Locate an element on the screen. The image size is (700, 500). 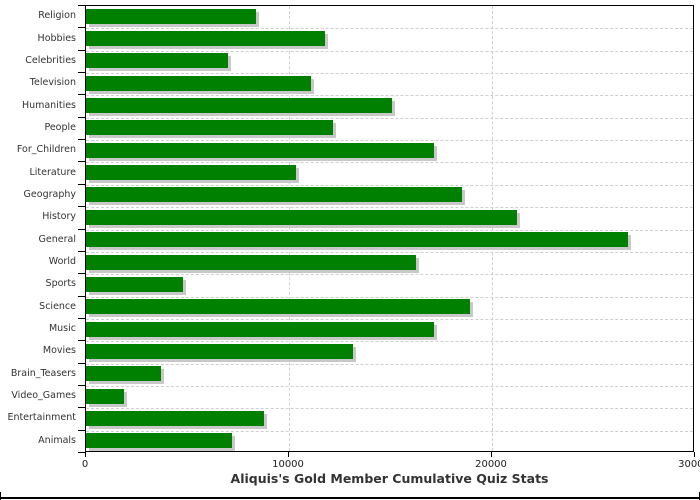
x-axis-label: 30000 is located at coordinates (689, 464).